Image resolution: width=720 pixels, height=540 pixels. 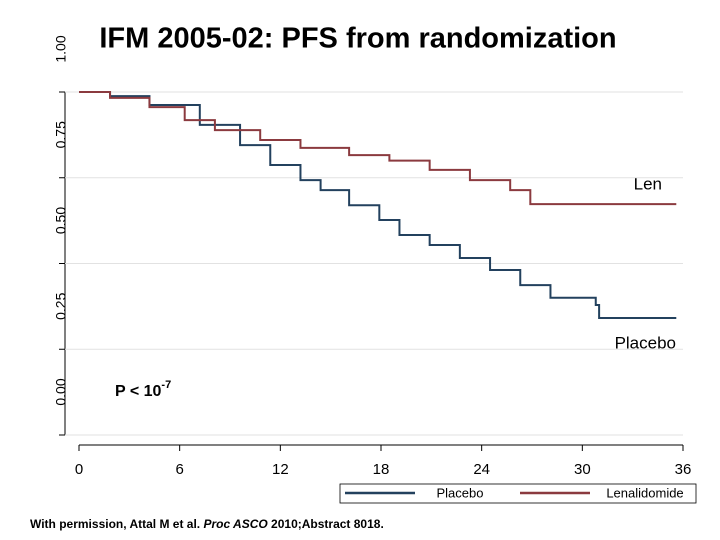 I want to click on x-tick-label: 30, so click(x=582, y=469).